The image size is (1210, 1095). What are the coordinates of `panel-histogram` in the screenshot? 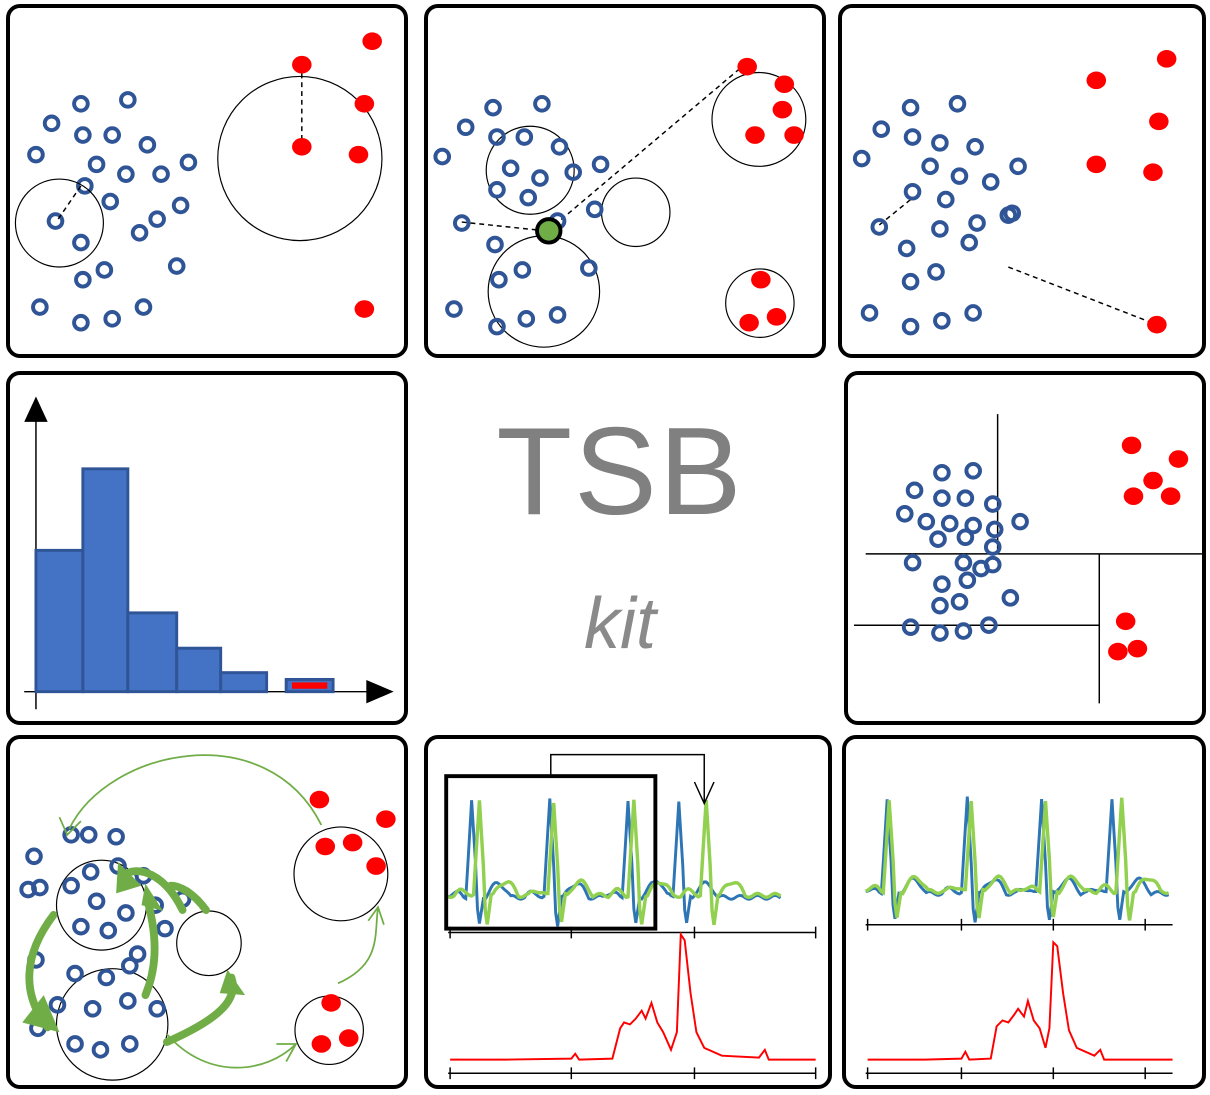 It's located at (207, 548).